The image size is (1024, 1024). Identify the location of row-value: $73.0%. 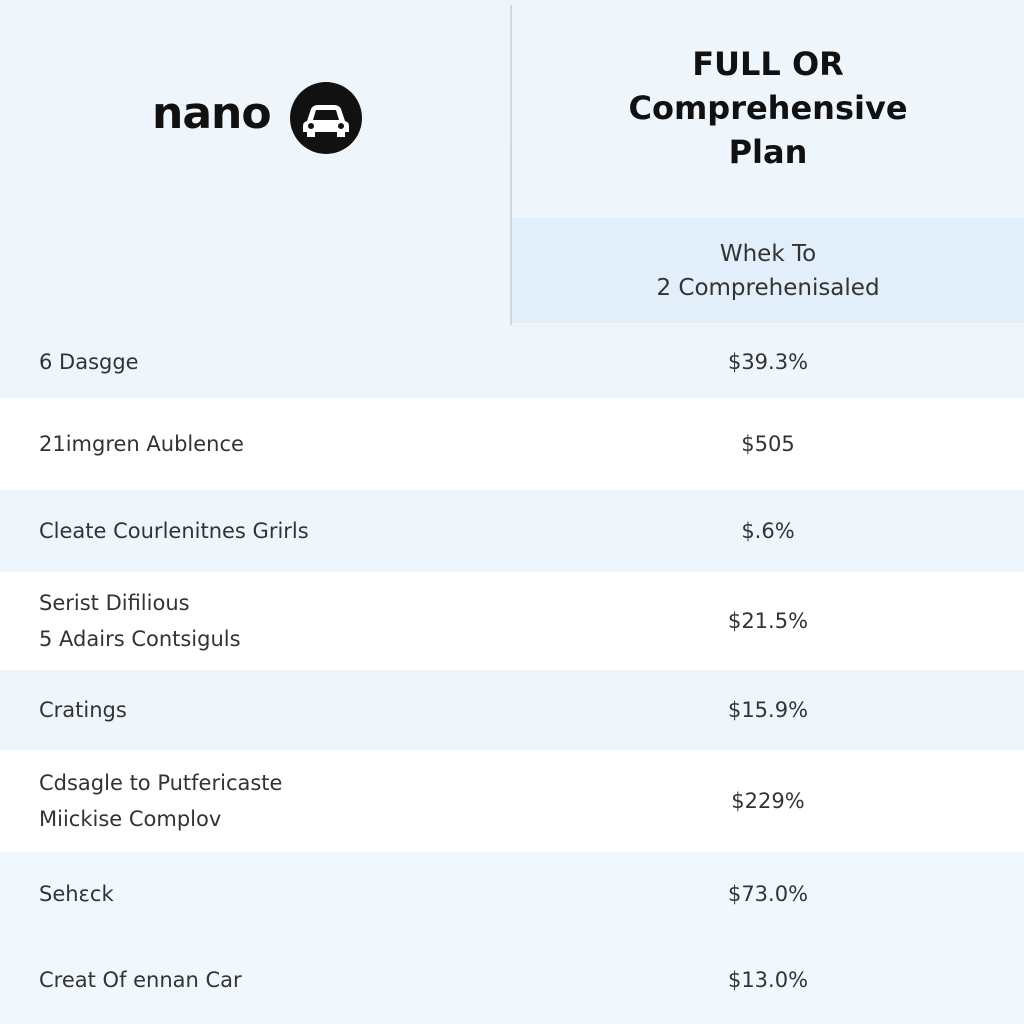
(768, 893).